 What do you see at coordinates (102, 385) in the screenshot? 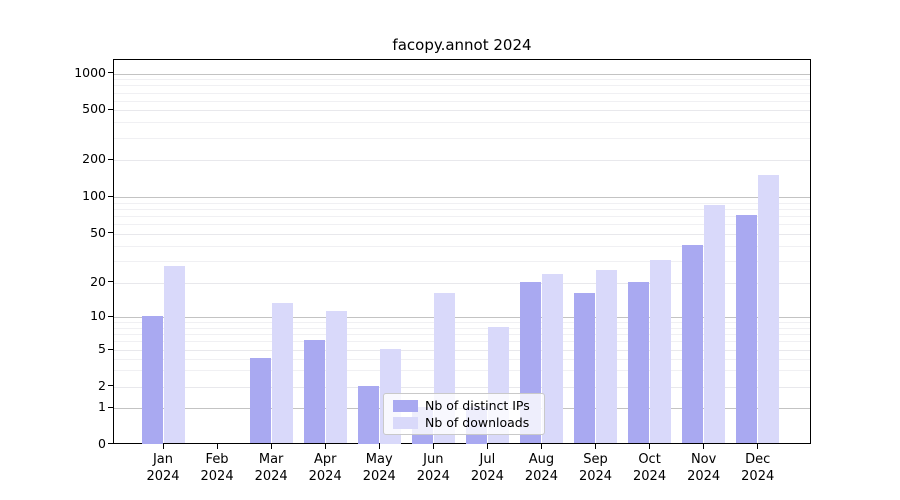
I see `y-tick-label-2: 2` at bounding box center [102, 385].